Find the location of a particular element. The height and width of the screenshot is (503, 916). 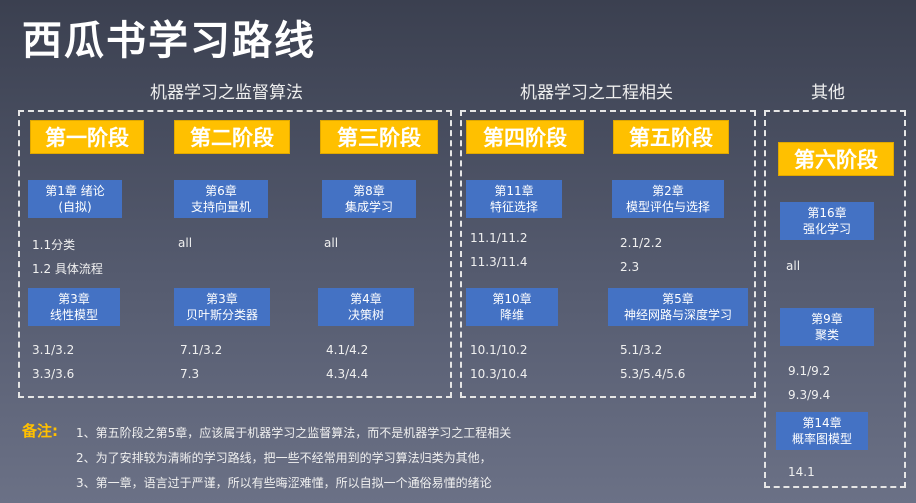

chapter-1-number: 第1章 绪论 is located at coordinates (75, 191).